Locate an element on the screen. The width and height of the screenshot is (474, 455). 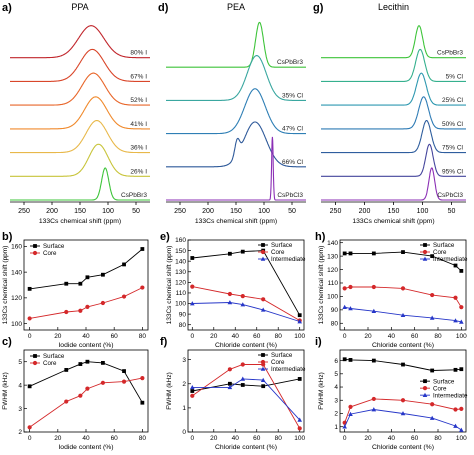
panel-letter: a) is located at coordinates (7, 8).